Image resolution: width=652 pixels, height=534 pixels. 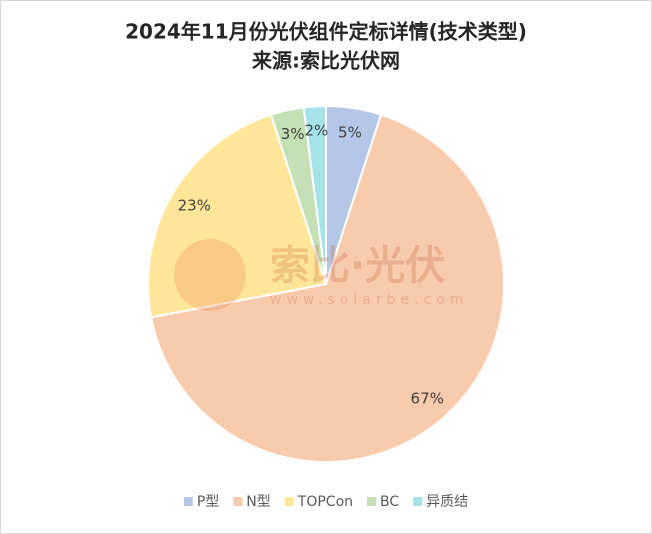 What do you see at coordinates (447, 502) in the screenshot?
I see `legend-label: 异质结` at bounding box center [447, 502].